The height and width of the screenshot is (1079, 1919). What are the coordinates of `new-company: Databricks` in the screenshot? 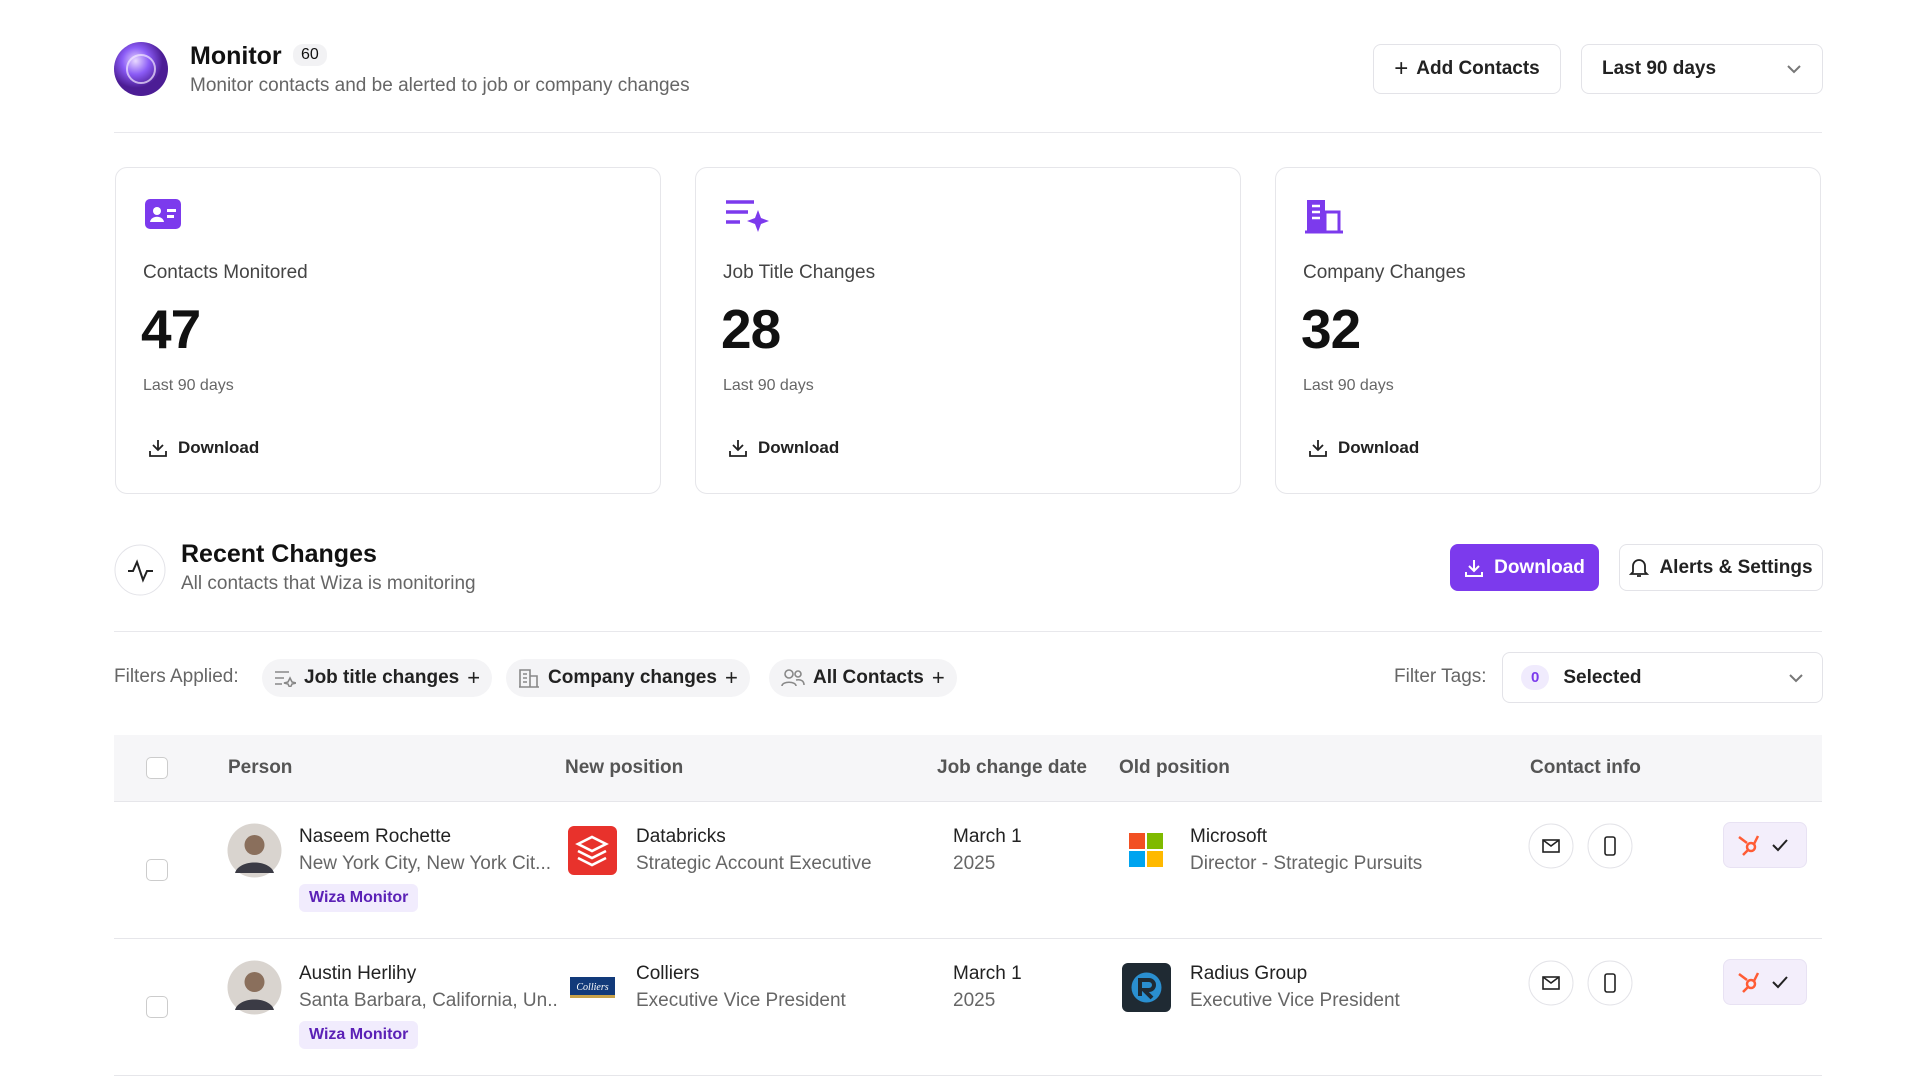 It's located at (681, 836).